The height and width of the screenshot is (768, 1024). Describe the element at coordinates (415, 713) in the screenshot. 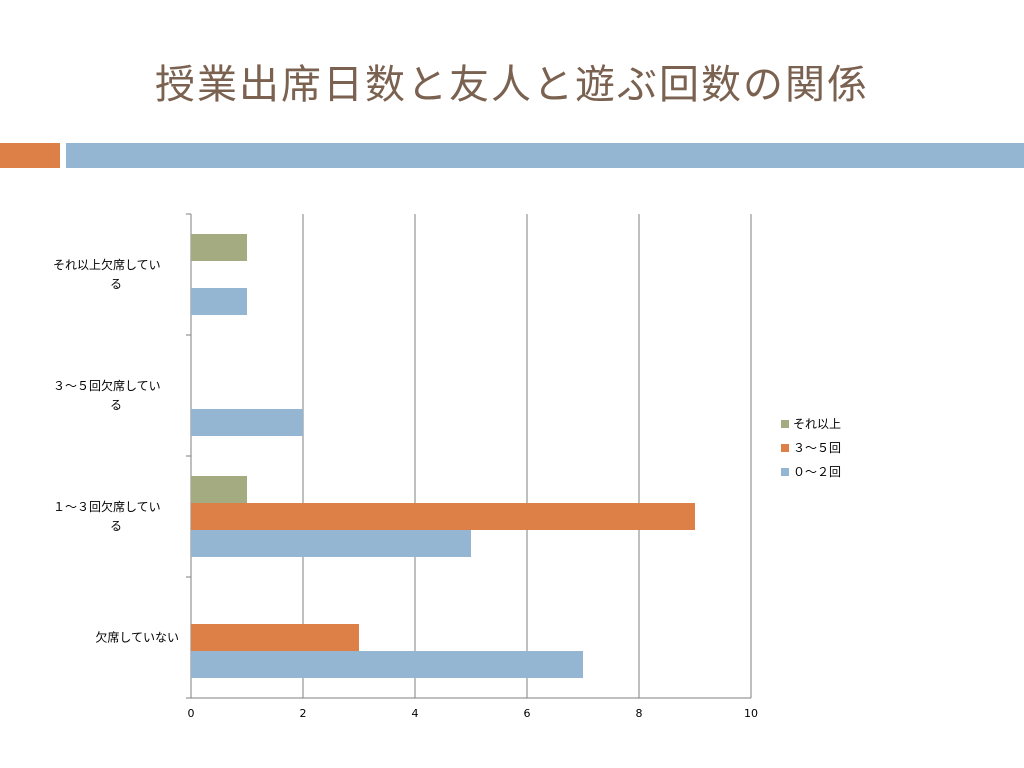

I see `x-tick-label: 4` at that location.